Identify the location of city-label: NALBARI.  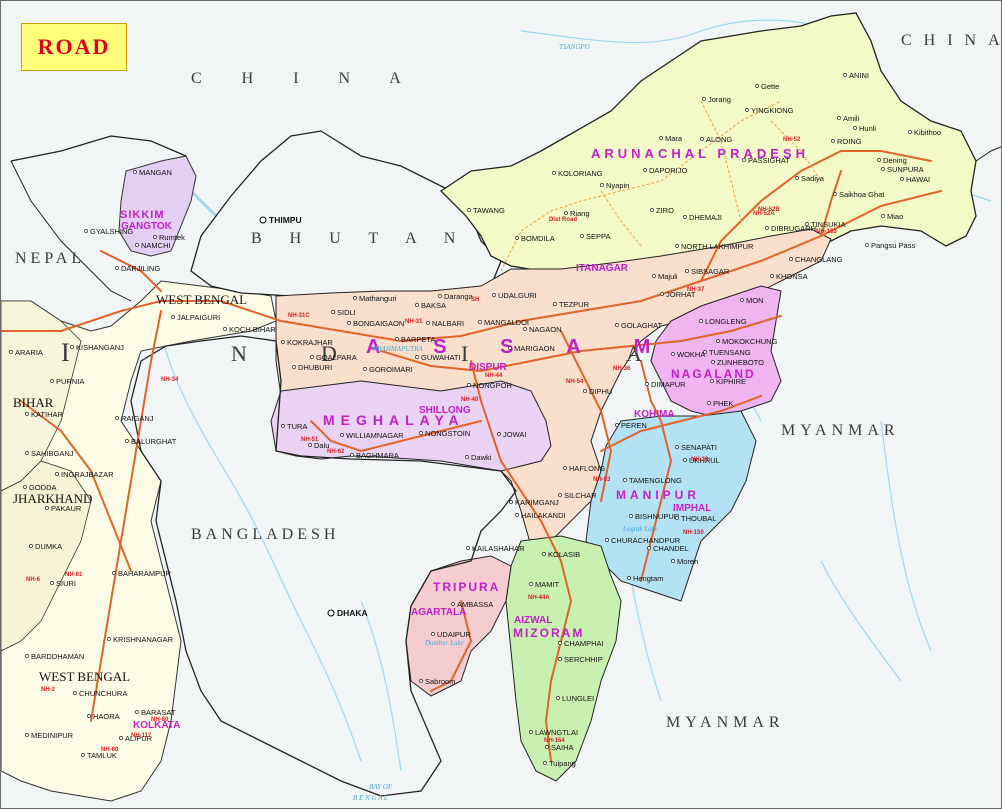
(448, 323).